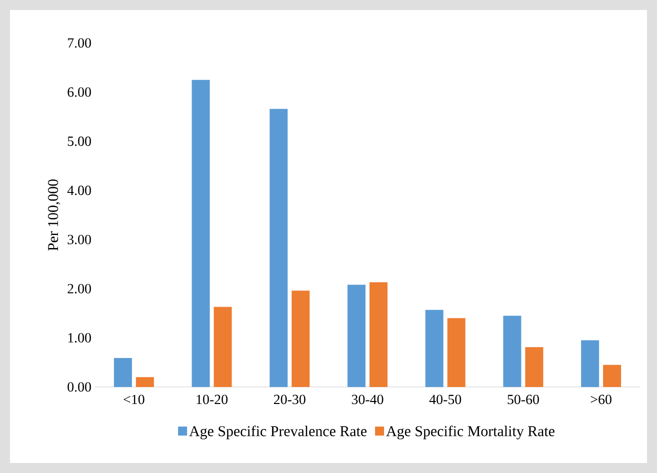  What do you see at coordinates (79, 338) in the screenshot?
I see `y-tick-label: 1.00` at bounding box center [79, 338].